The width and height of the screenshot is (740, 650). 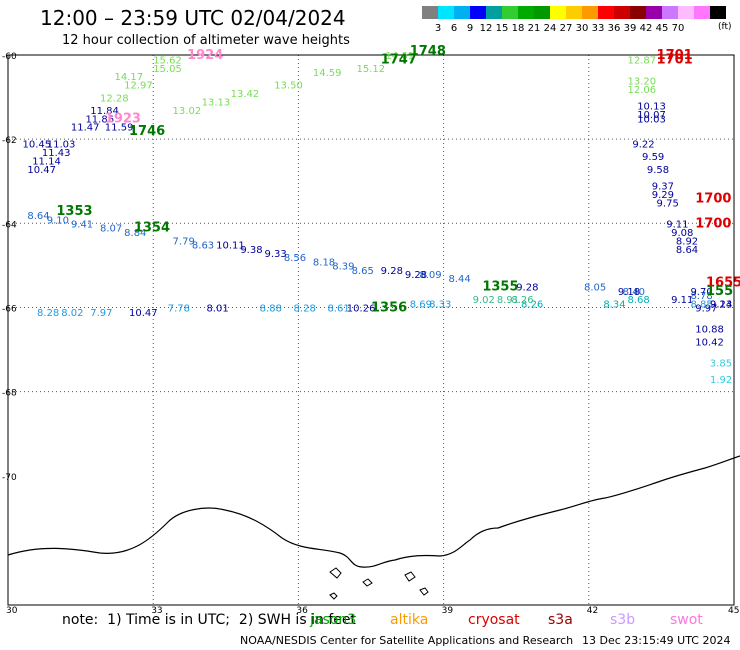 What do you see at coordinates (651, 107) in the screenshot?
I see `wave-height-label: 10.13` at bounding box center [651, 107].